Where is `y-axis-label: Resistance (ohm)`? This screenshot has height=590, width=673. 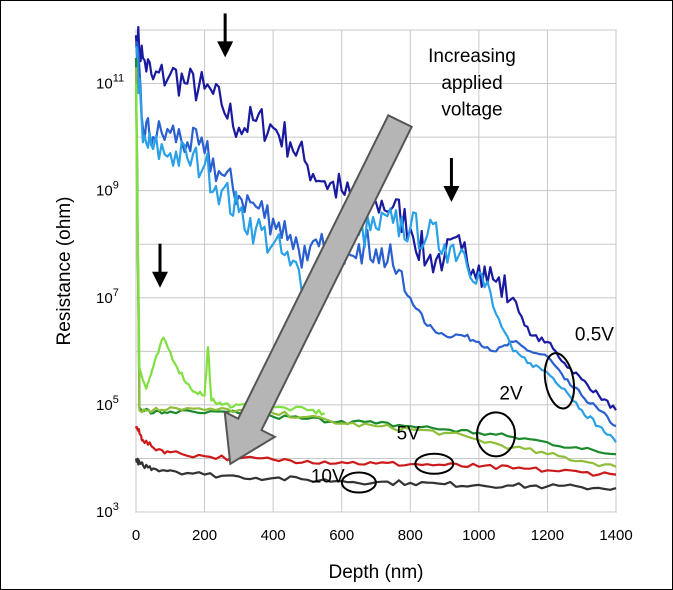 y-axis-label: Resistance (ohm) is located at coordinates (64, 271).